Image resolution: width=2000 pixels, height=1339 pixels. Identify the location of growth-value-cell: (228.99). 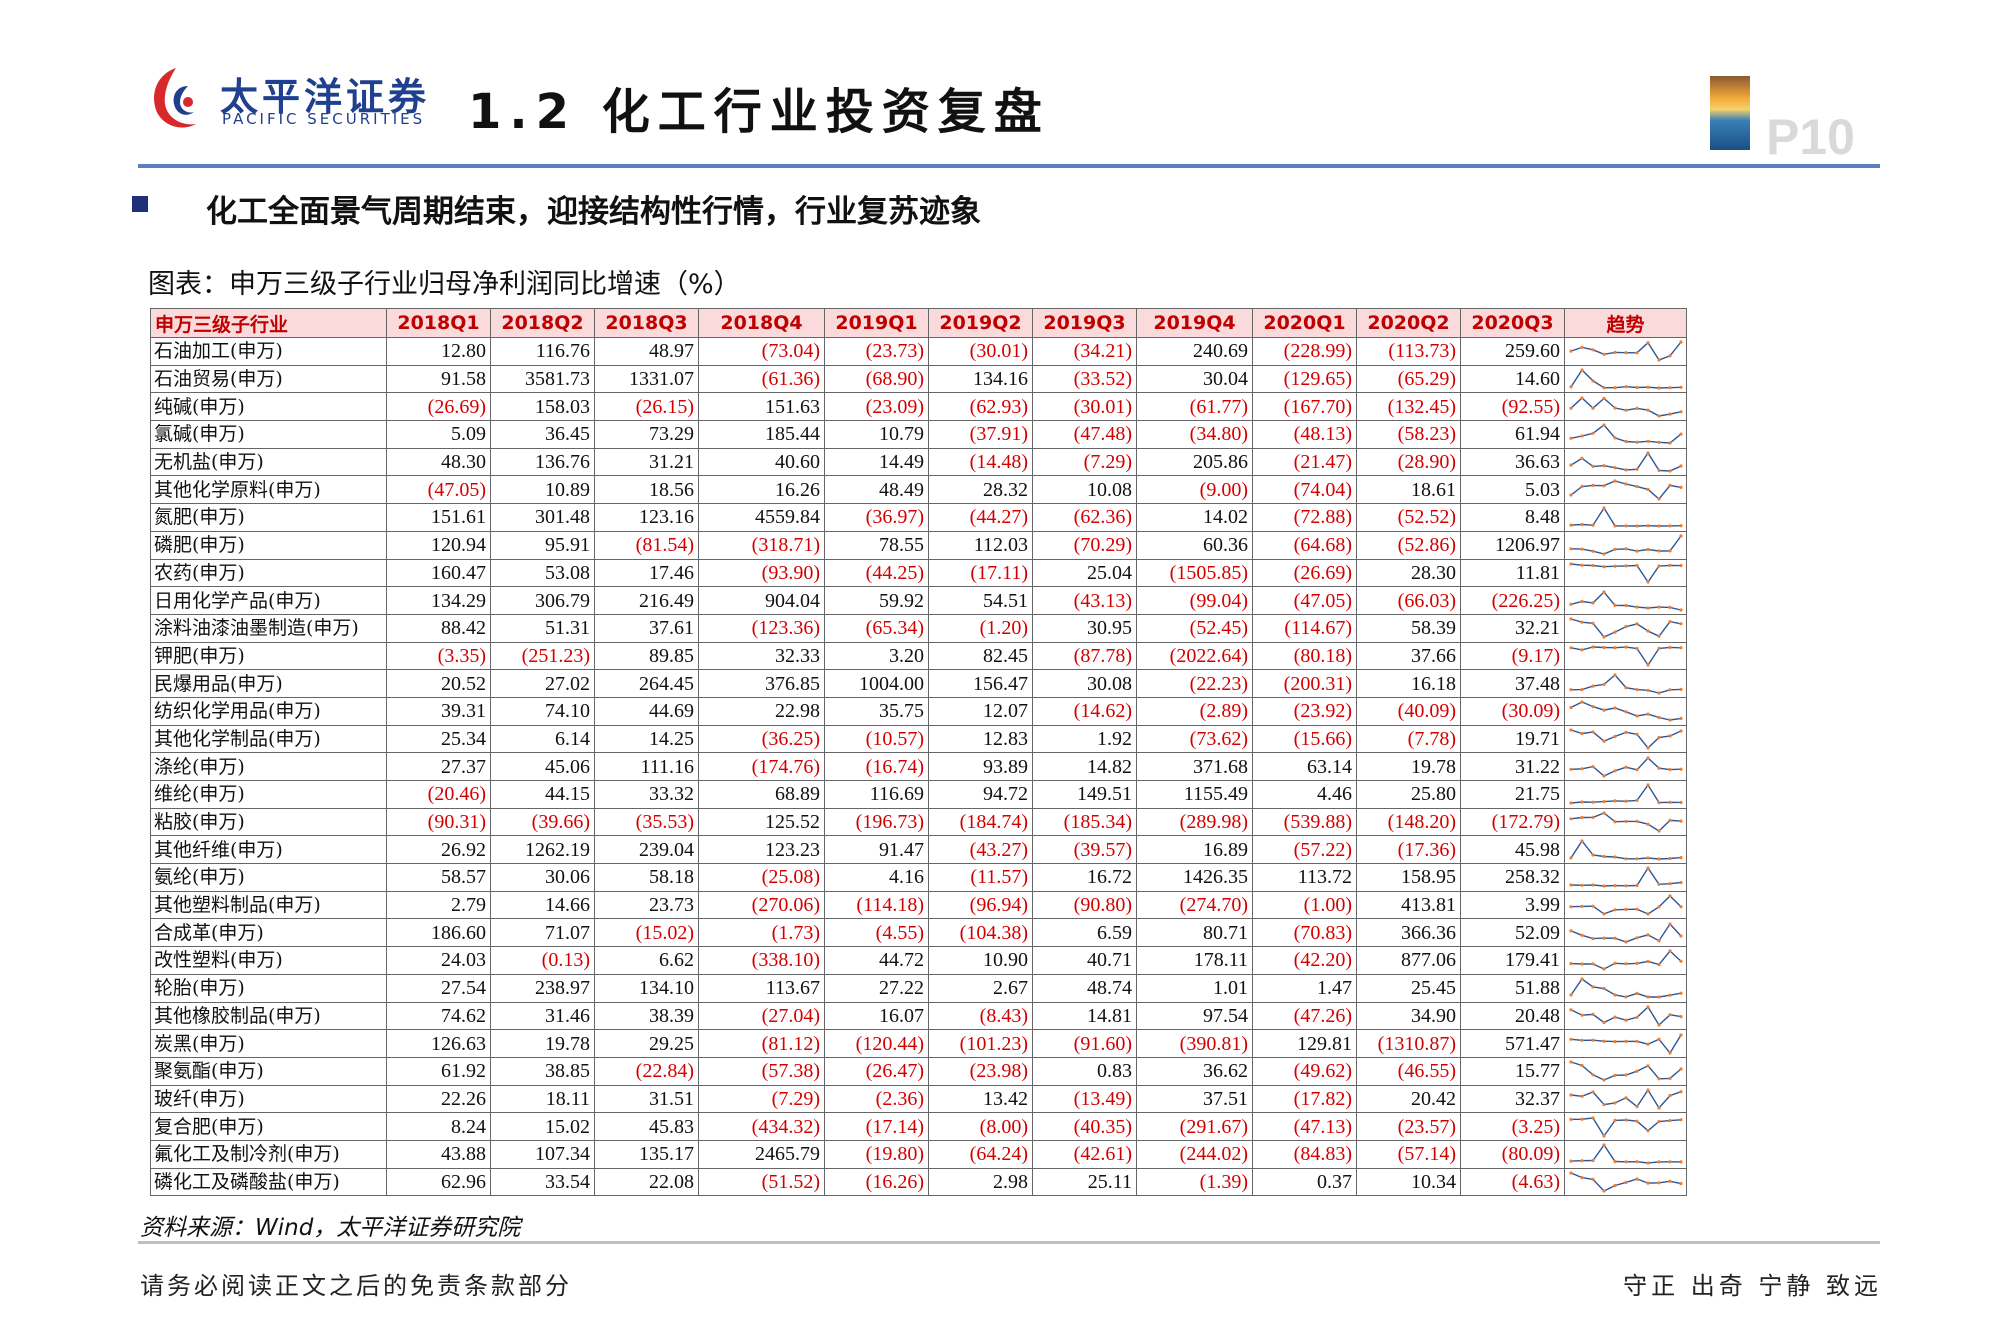
(1304, 351).